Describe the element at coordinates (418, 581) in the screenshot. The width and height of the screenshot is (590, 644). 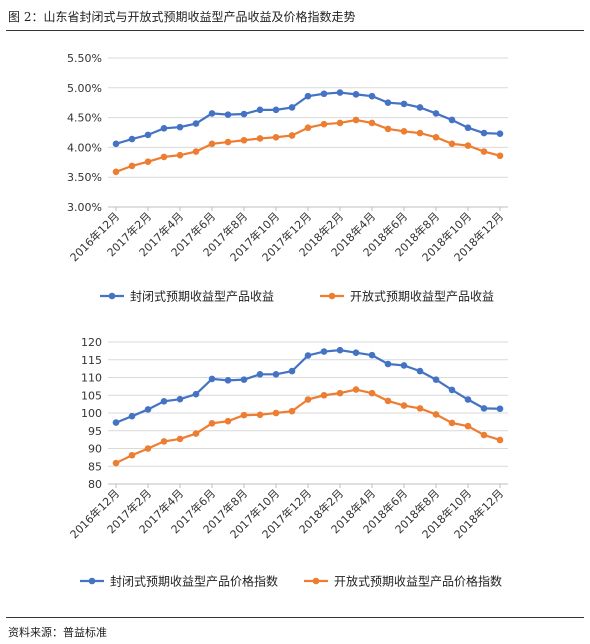
I see `legend-label: 开放式预期收益型产品价格指数` at that location.